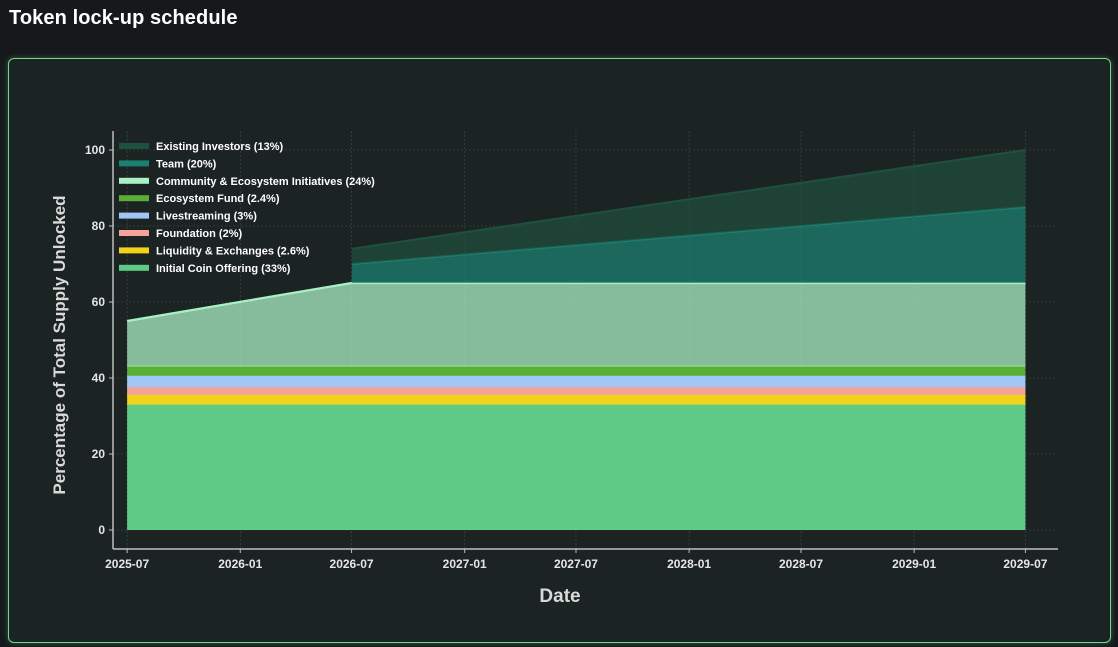  What do you see at coordinates (233, 251) in the screenshot?
I see `legend-label: Liquidity & Exchanges (2.6%)` at bounding box center [233, 251].